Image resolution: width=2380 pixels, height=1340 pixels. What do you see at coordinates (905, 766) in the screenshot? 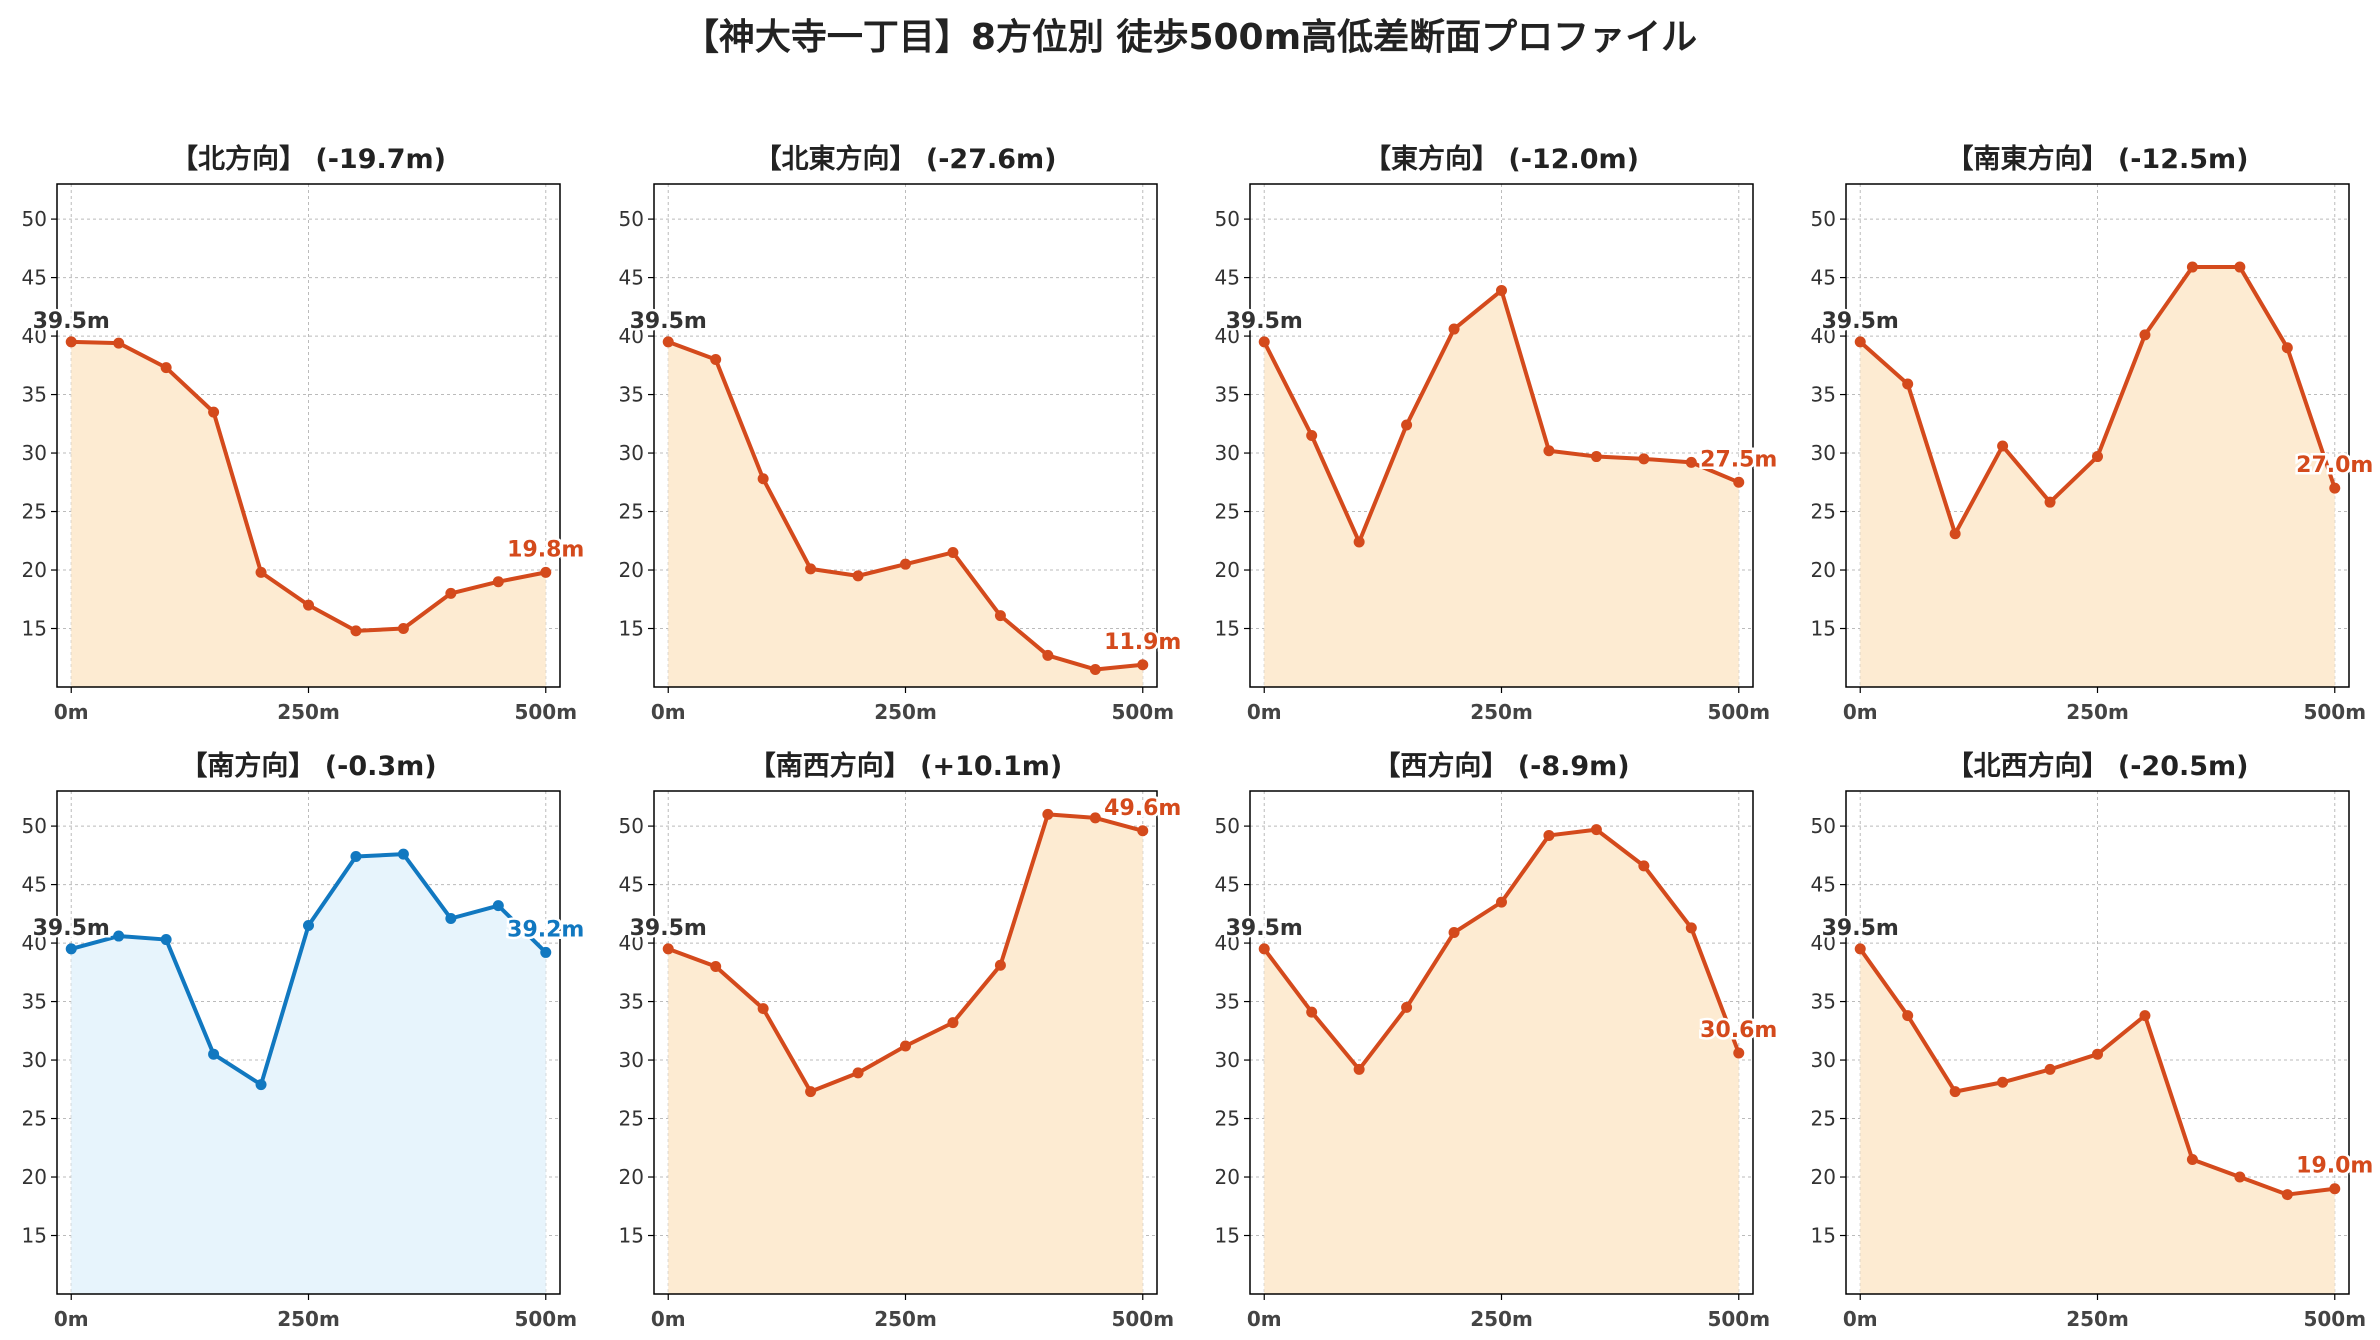
I see `subplot-title: 【南西方向】 (+10.1m)` at bounding box center [905, 766].